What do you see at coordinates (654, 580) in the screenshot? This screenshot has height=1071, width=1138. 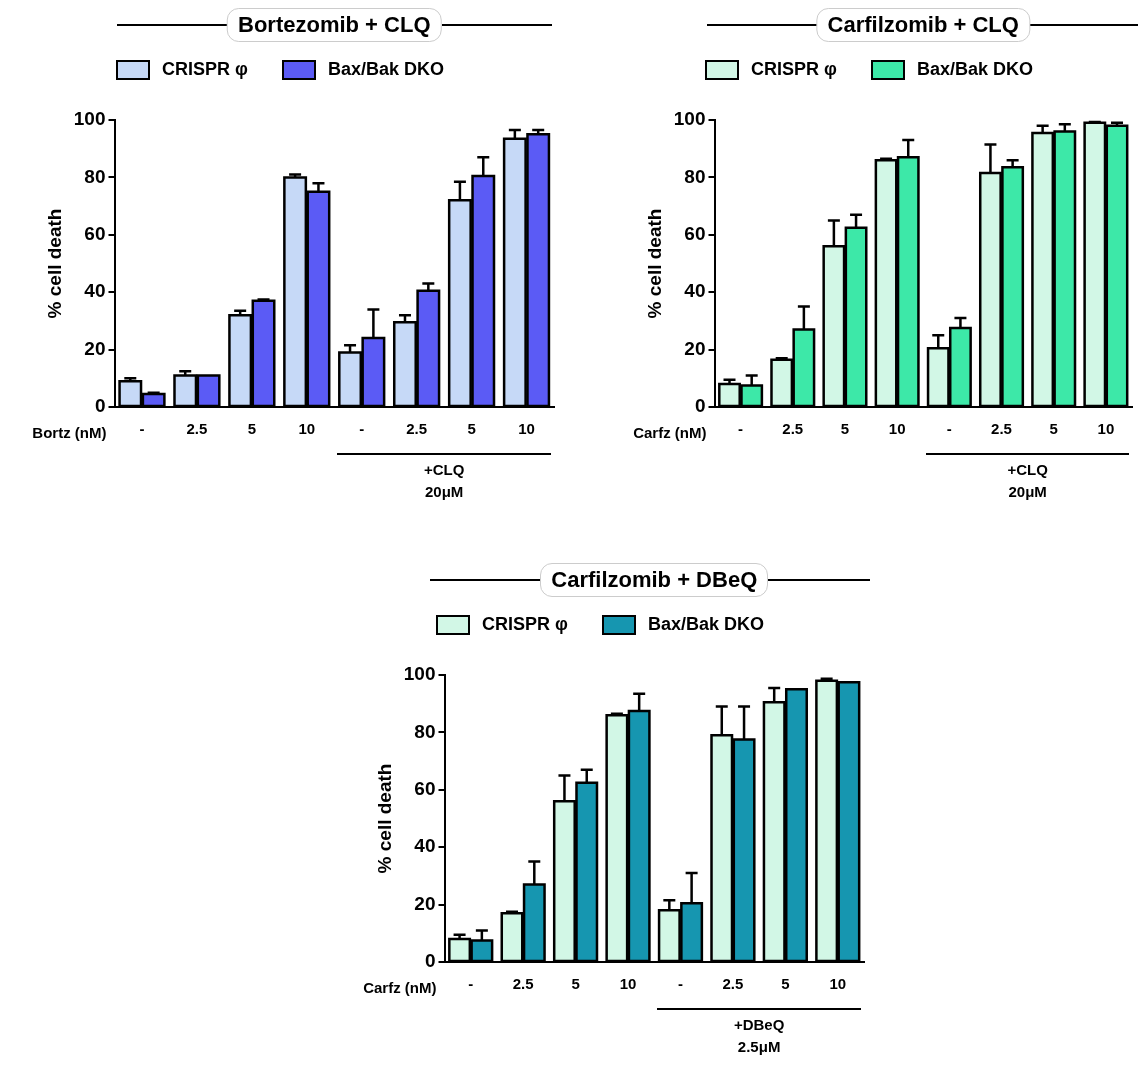 I see `chart-title: Carfilzomib + DBeQ` at bounding box center [654, 580].